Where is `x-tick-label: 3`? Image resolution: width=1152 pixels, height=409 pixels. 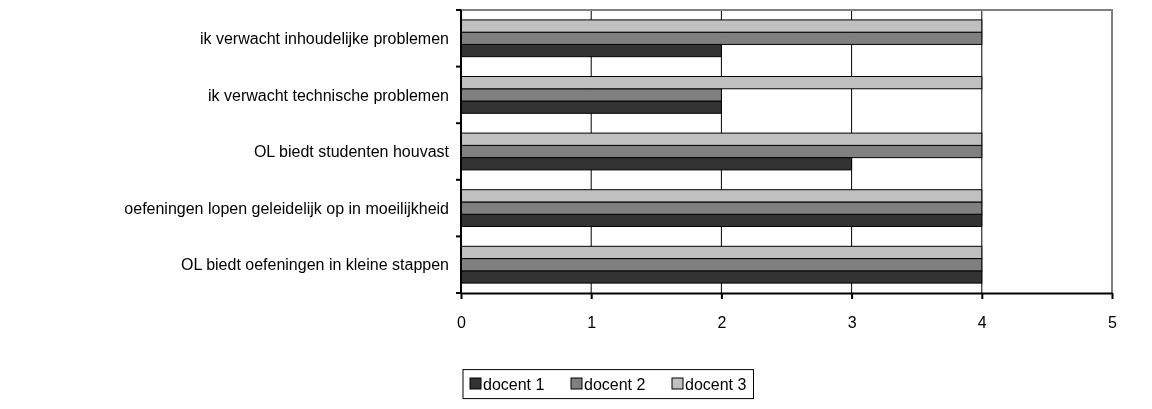
x-tick-label: 3 is located at coordinates (852, 322).